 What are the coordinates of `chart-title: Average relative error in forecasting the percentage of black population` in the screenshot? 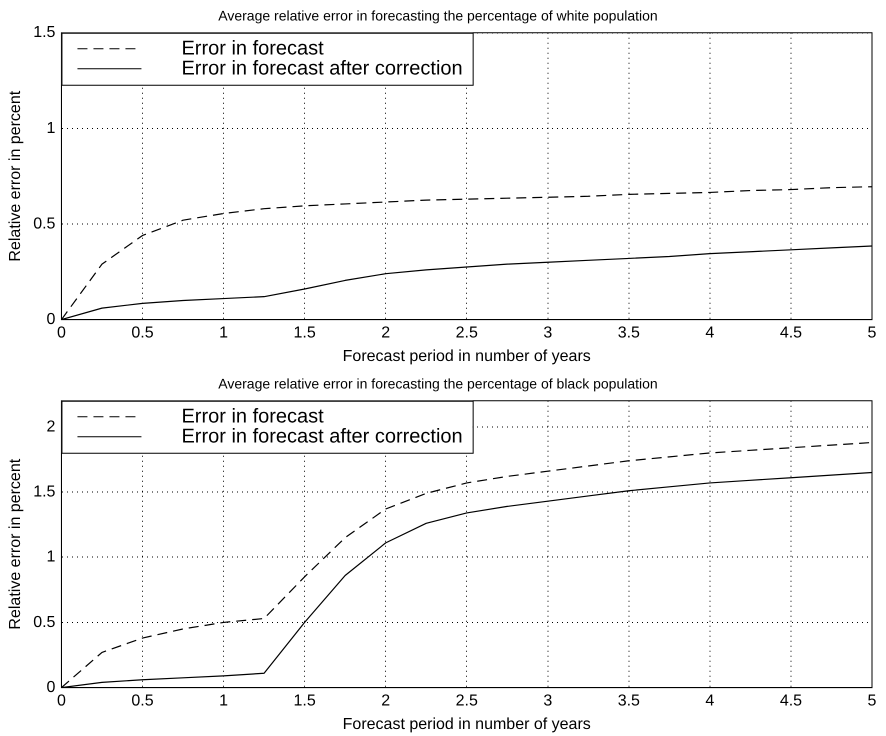 It's located at (438, 383).